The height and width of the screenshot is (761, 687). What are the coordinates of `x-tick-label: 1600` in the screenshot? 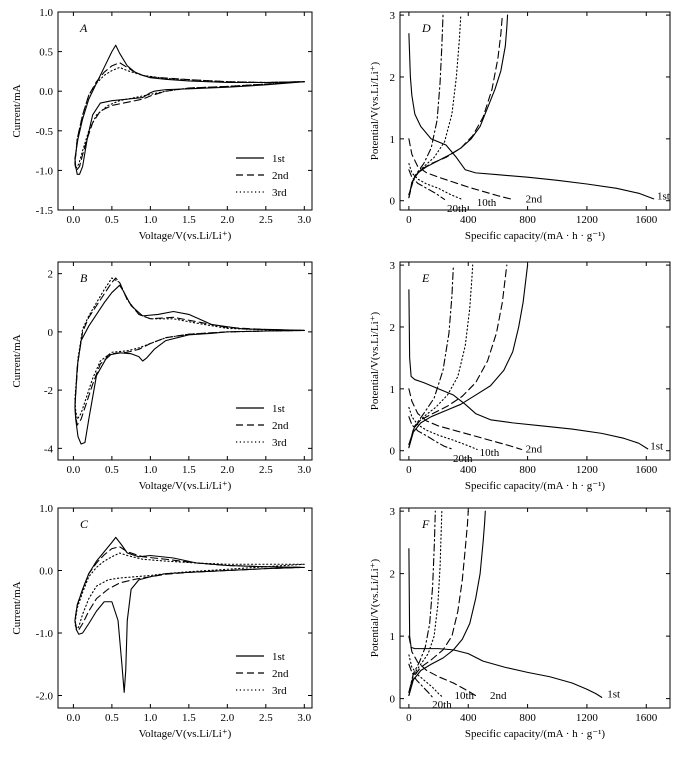 It's located at (646, 718).